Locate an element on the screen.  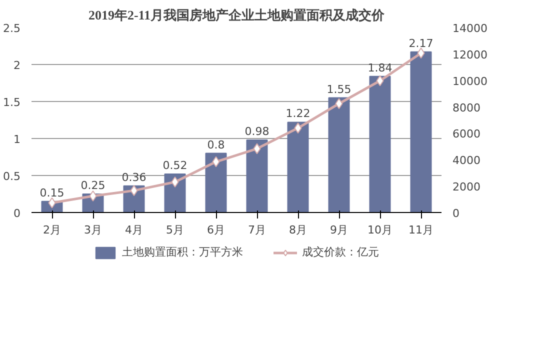
data-label: 1.84 is located at coordinates (380, 67).